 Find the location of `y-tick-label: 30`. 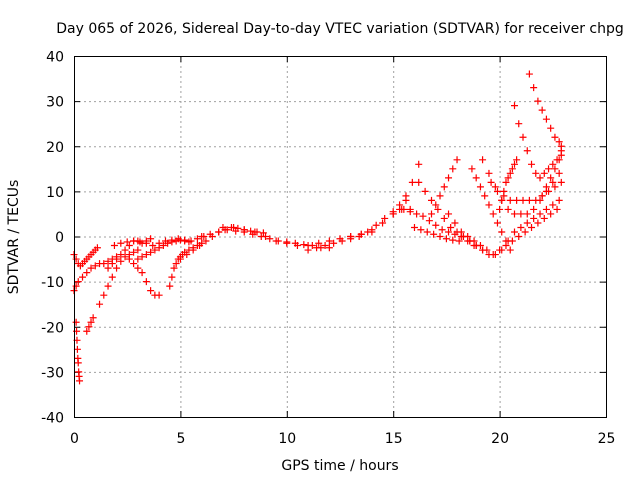

y-tick-label: 30 is located at coordinates (55, 103).